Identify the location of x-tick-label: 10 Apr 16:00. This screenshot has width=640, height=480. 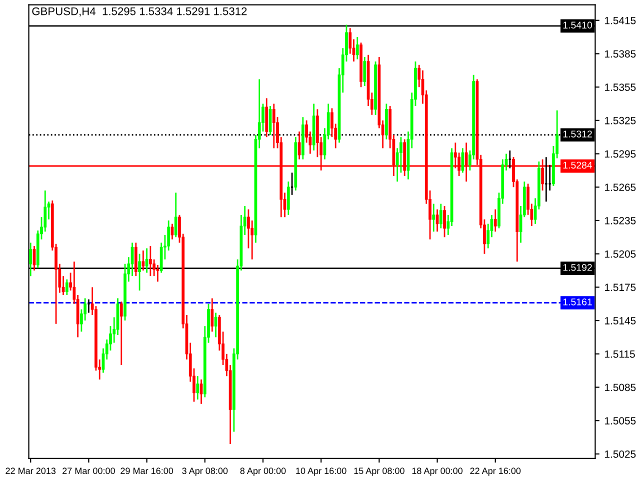
(321, 472).